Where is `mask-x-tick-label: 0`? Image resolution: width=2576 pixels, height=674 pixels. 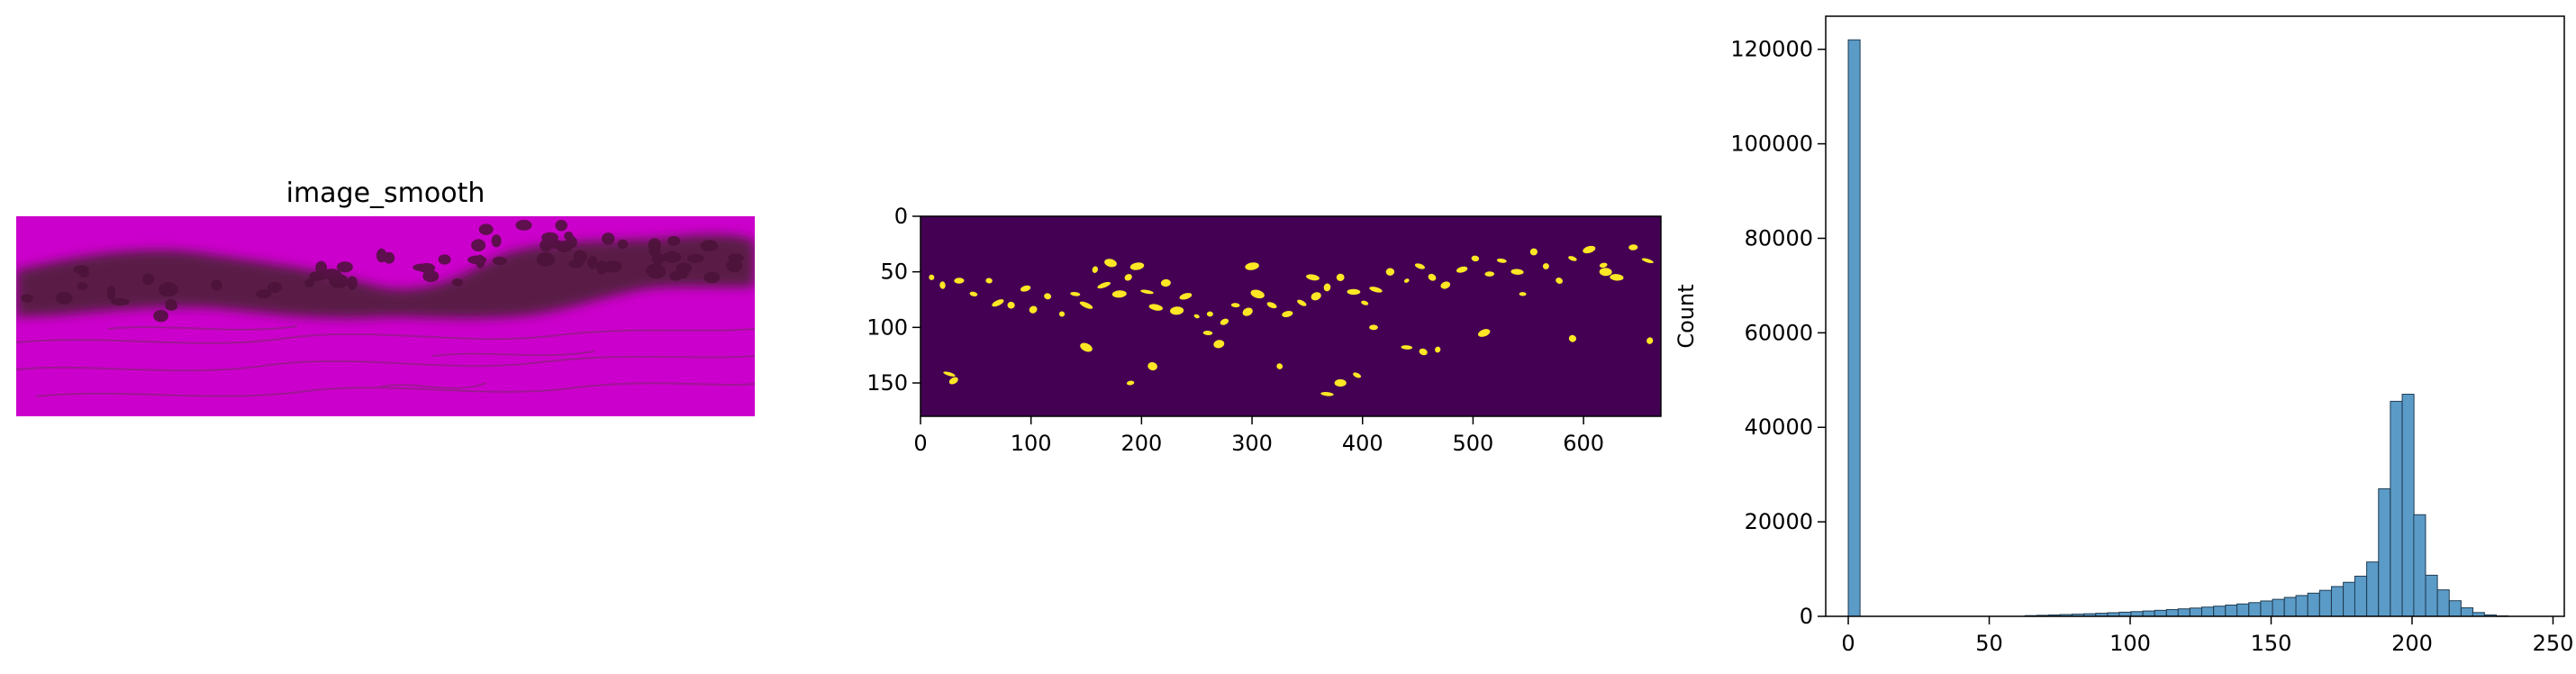 mask-x-tick-label: 0 is located at coordinates (920, 443).